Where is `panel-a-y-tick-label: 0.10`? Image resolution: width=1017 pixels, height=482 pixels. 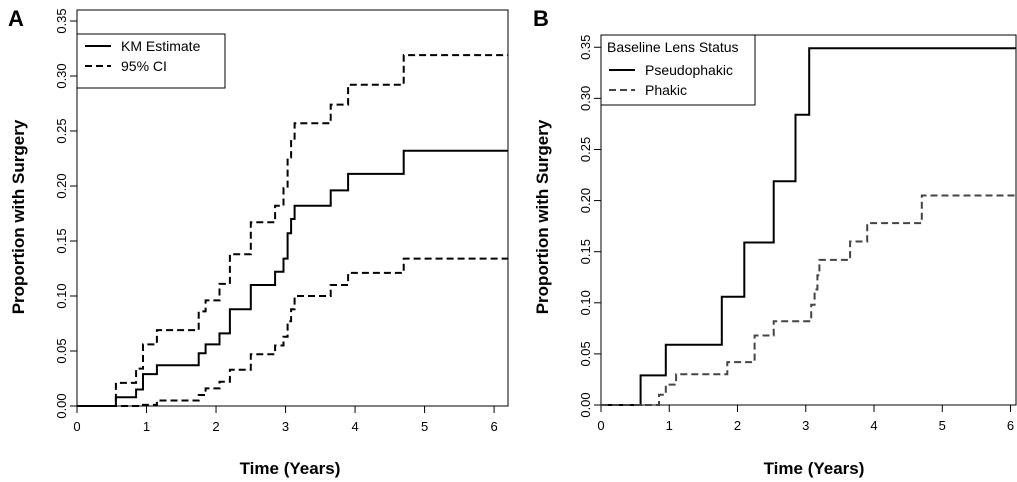
panel-a-y-tick-label: 0.10 is located at coordinates (61, 295).